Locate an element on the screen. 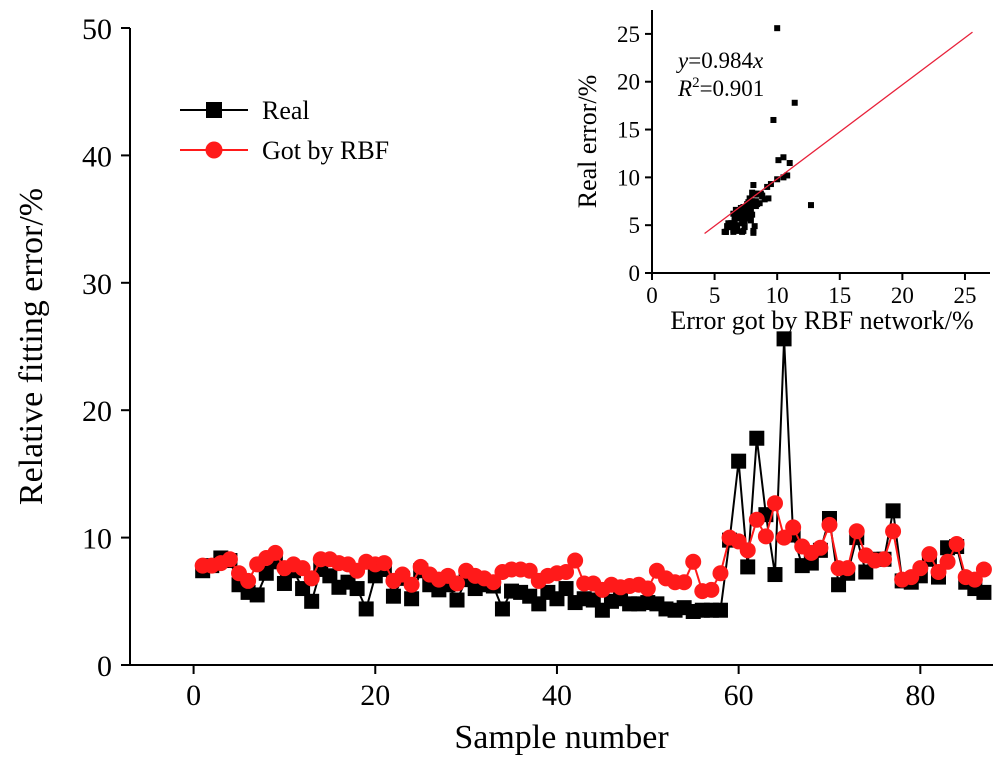 This screenshot has width=1000, height=760. legend-label-1: Got by RBF is located at coordinates (325, 150).